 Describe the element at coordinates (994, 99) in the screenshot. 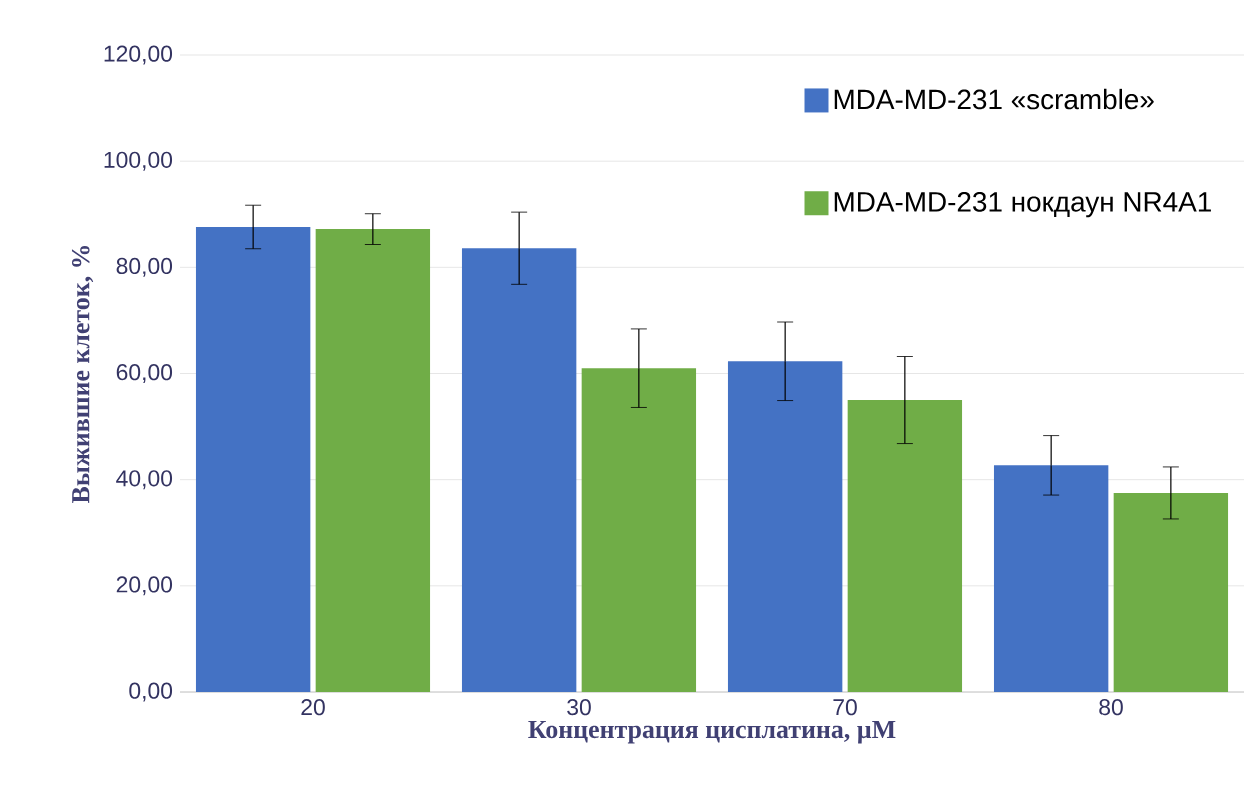

I see `legend-label: MDA-MD-231 «scramble»` at that location.